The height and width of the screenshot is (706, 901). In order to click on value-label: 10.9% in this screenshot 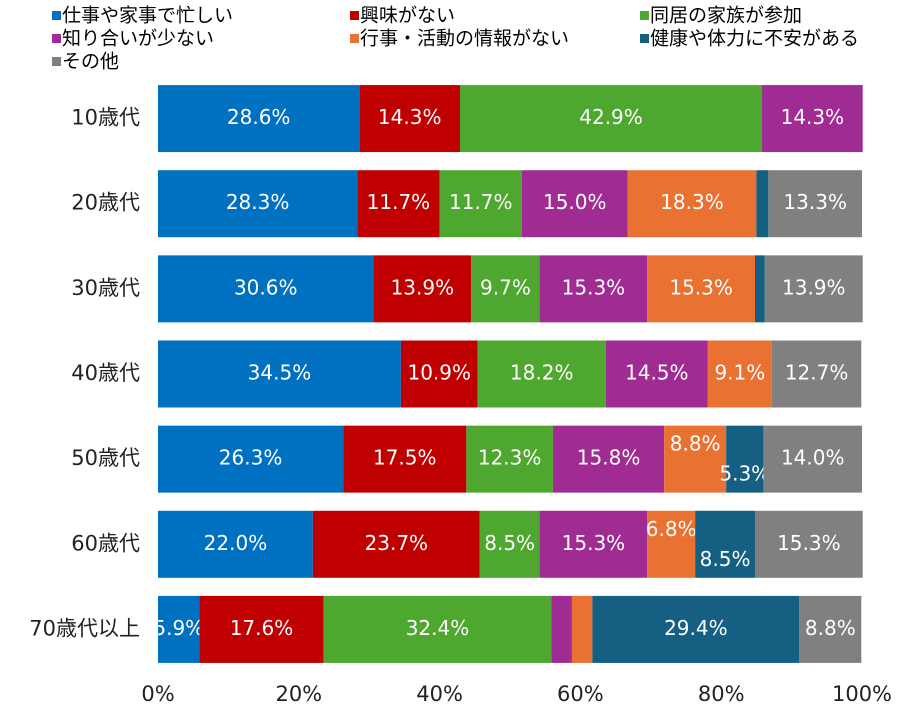, I will do `click(439, 373)`.